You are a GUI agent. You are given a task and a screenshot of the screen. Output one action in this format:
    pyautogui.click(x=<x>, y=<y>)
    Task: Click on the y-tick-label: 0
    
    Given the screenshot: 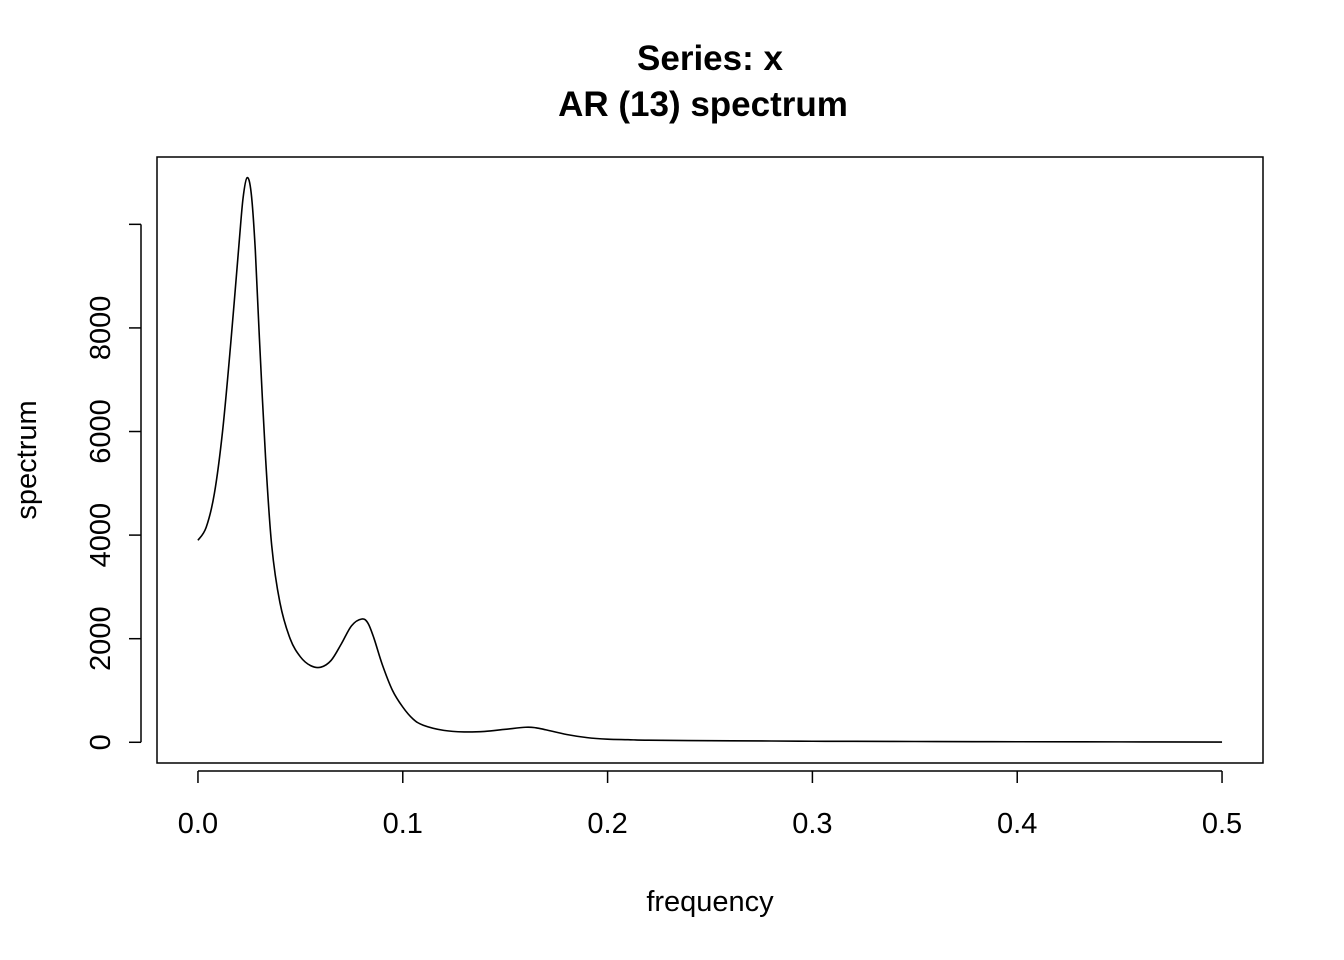 What is the action you would take?
    pyautogui.click(x=101, y=742)
    